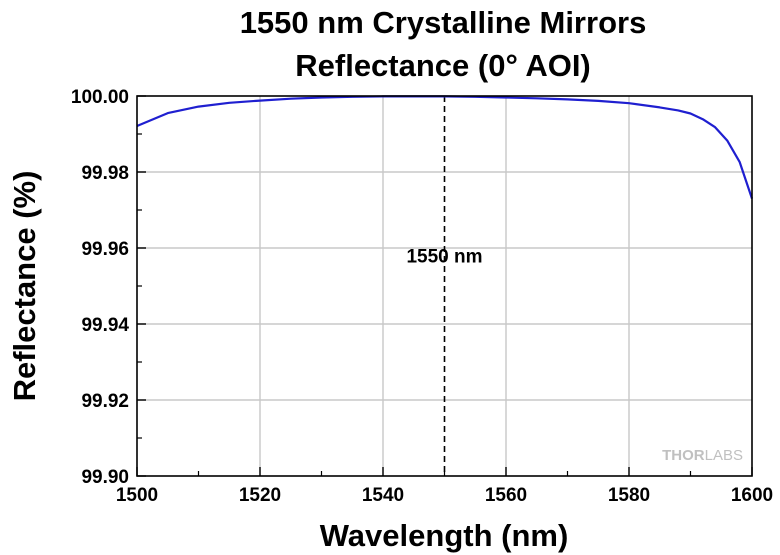  Describe the element at coordinates (506, 495) in the screenshot. I see `x-tick-label: 1560` at that location.